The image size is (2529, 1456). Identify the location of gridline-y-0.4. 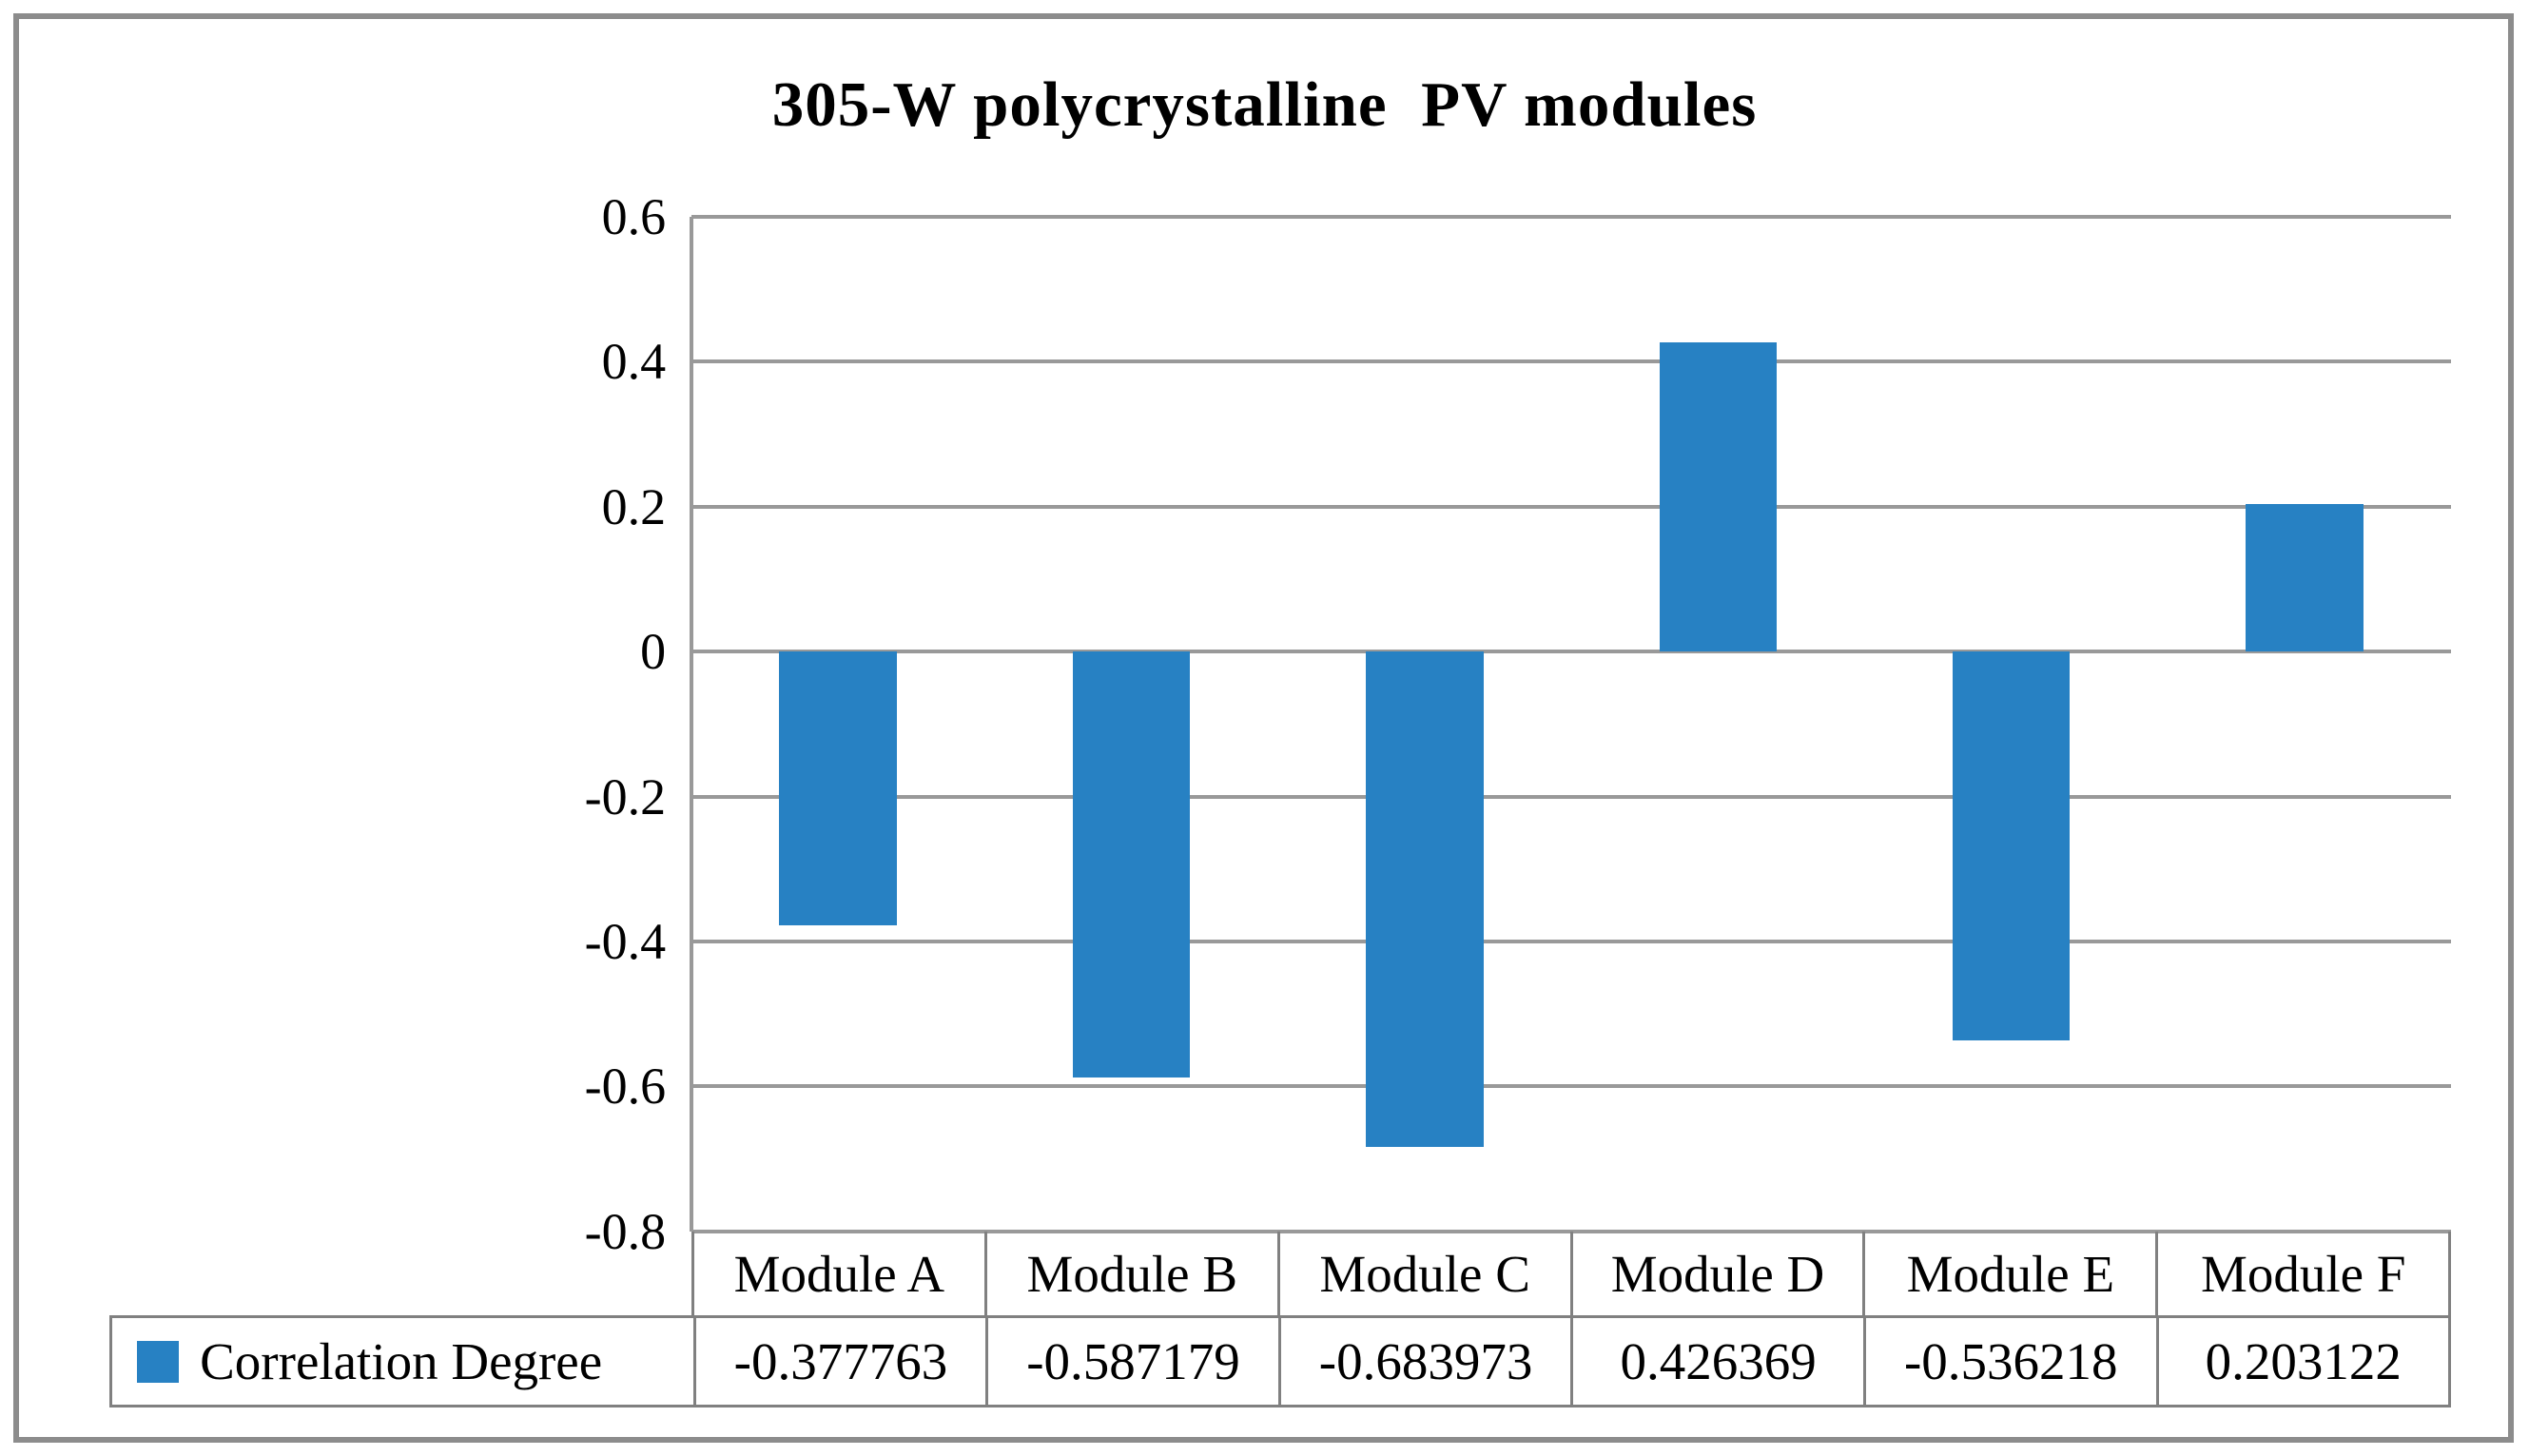
(1571, 361).